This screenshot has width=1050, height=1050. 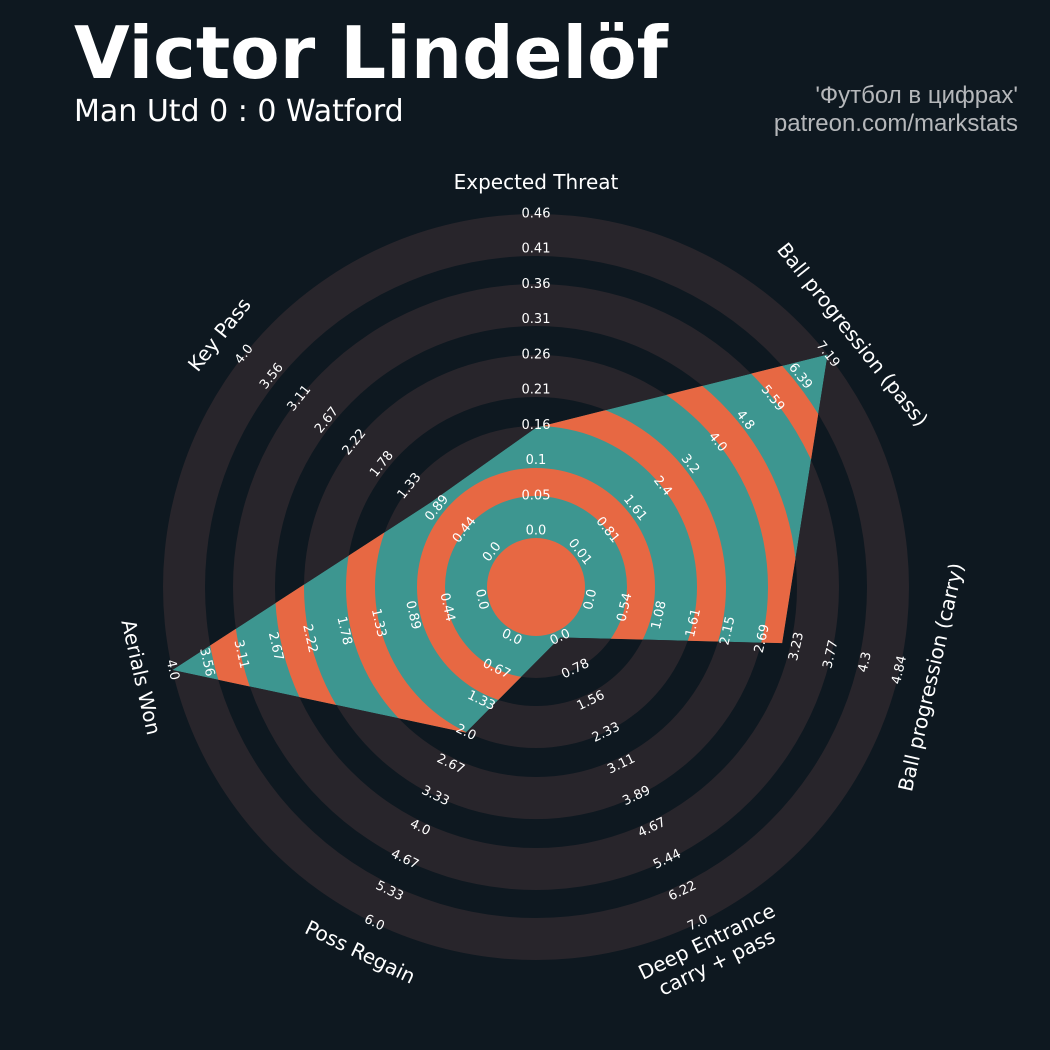 What do you see at coordinates (536, 425) in the screenshot?
I see `tick-label: 0.16` at bounding box center [536, 425].